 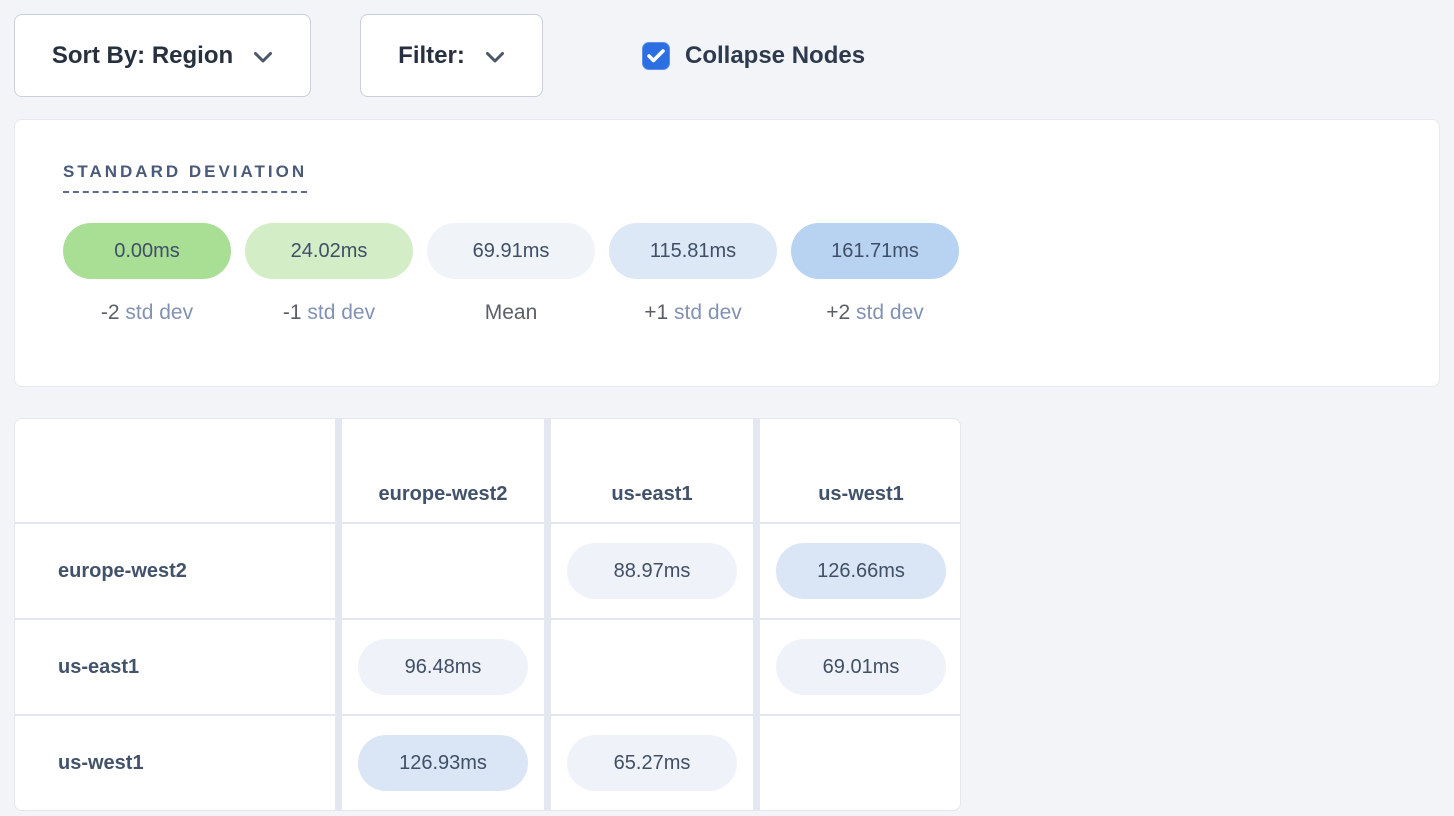 What do you see at coordinates (431, 55) in the screenshot?
I see `filter-label: Filter:` at bounding box center [431, 55].